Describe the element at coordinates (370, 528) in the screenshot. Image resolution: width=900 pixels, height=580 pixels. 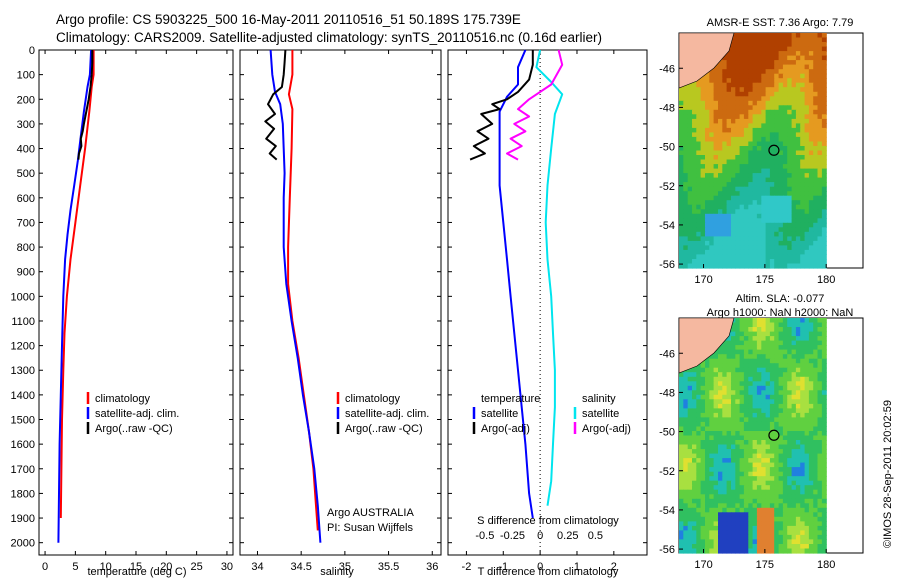
I see `float-pi-label: PI: Susan Wijffels` at that location.